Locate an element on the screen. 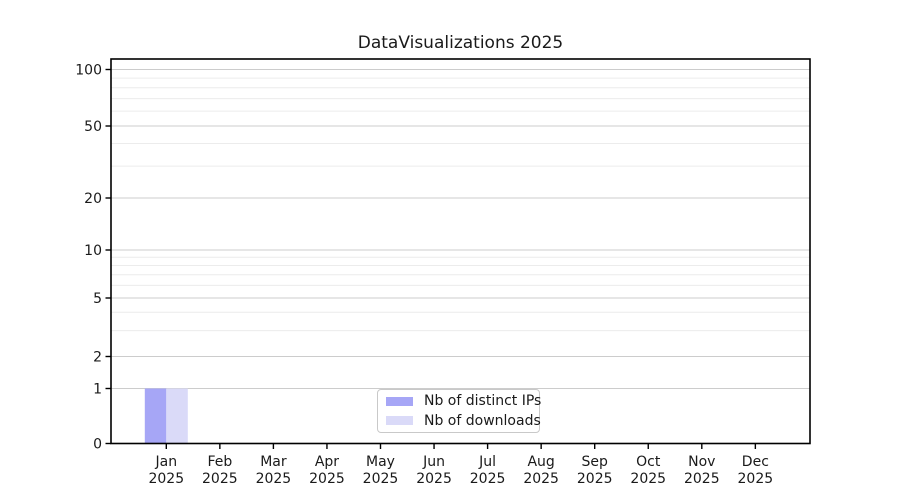 This screenshot has height=500, width=900. y-tick-label: 5 is located at coordinates (97, 299).